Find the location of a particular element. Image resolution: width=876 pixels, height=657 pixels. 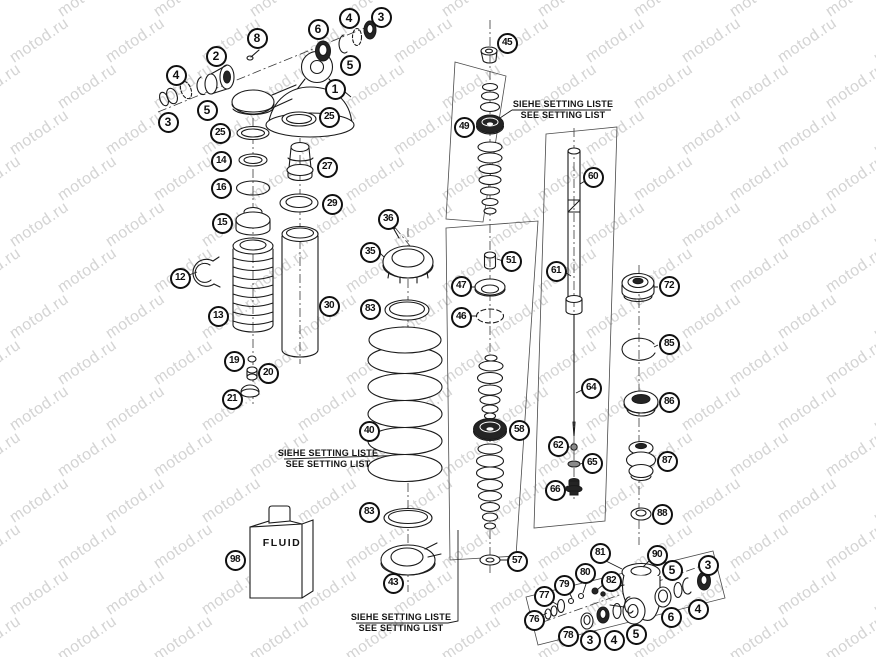

callout-79: 79 is located at coordinates (564, 585).